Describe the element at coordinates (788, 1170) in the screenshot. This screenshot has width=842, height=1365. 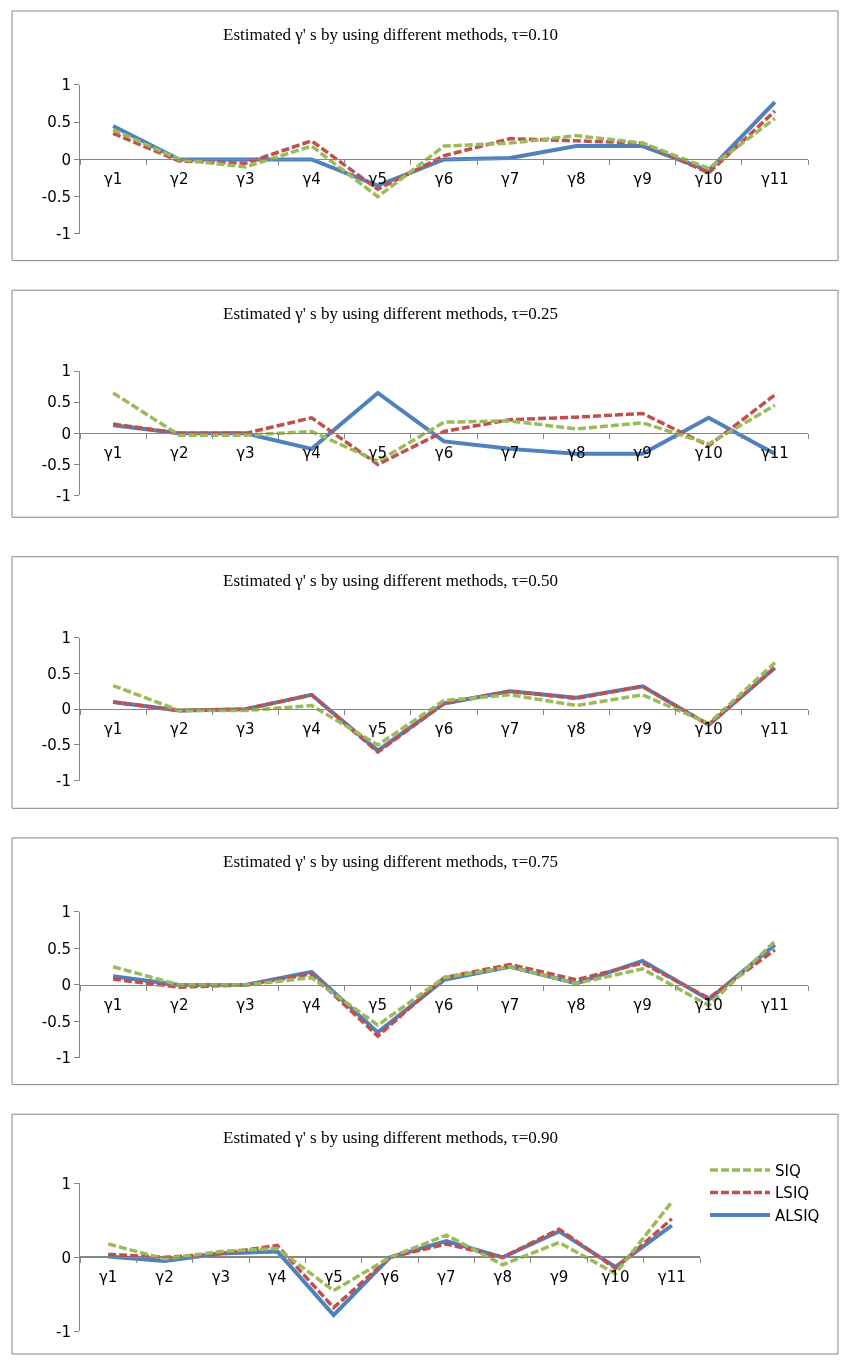
I see `legend-label: SIQ` at that location.